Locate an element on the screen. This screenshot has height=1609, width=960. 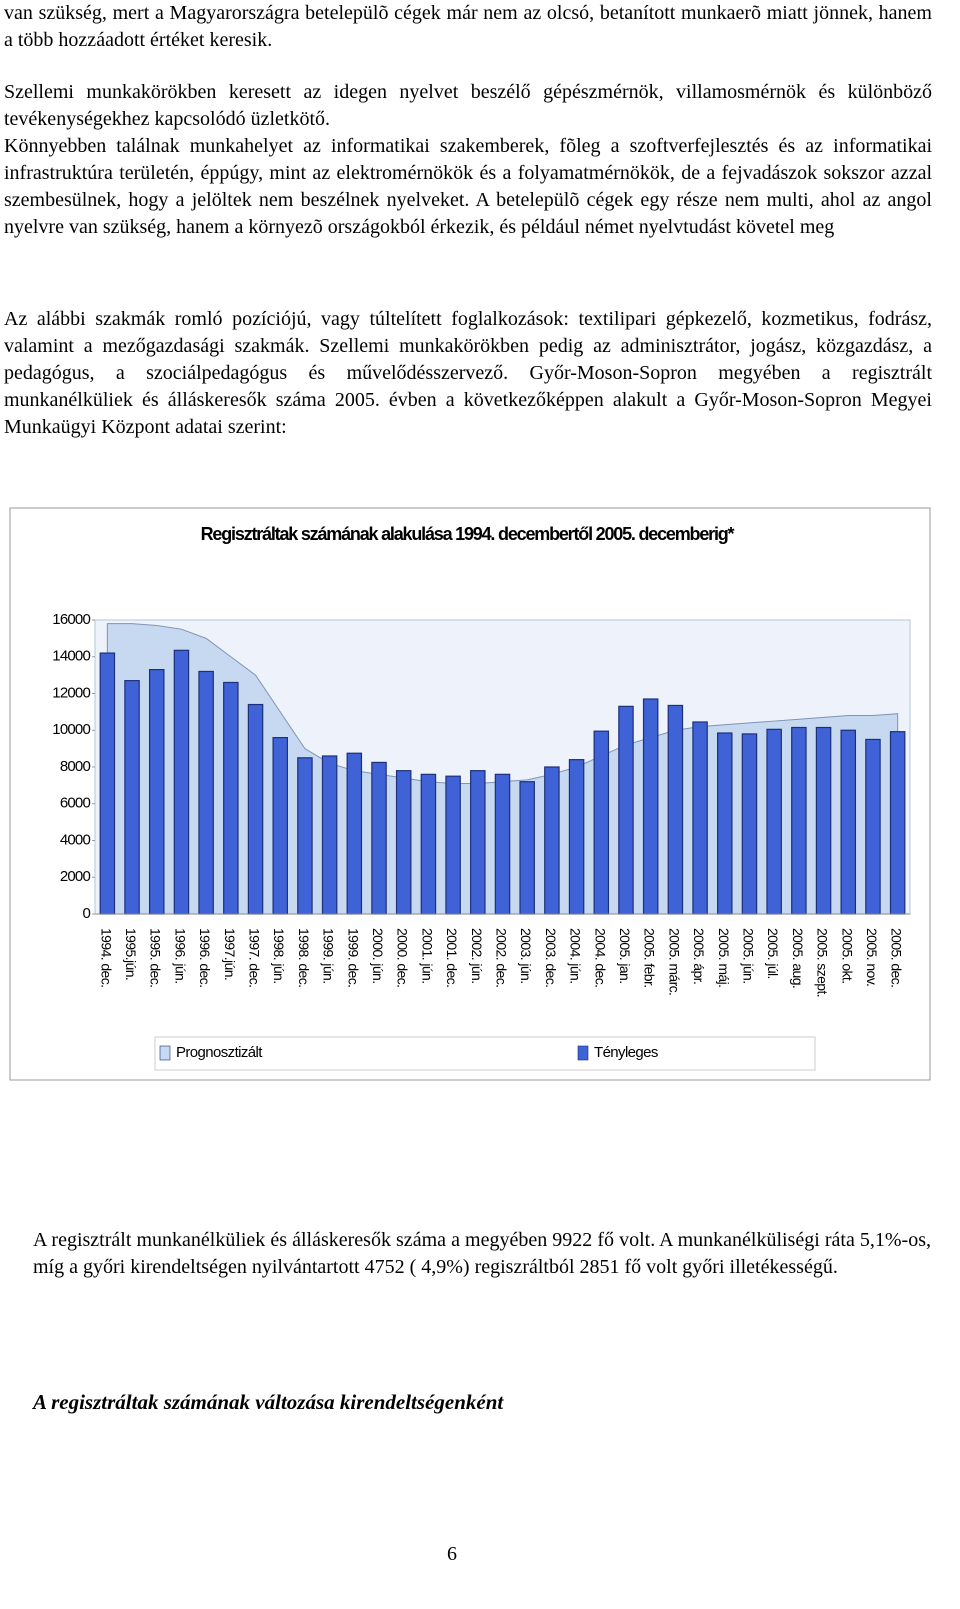
x-tick-label: 1996. jún. is located at coordinates (180, 956).